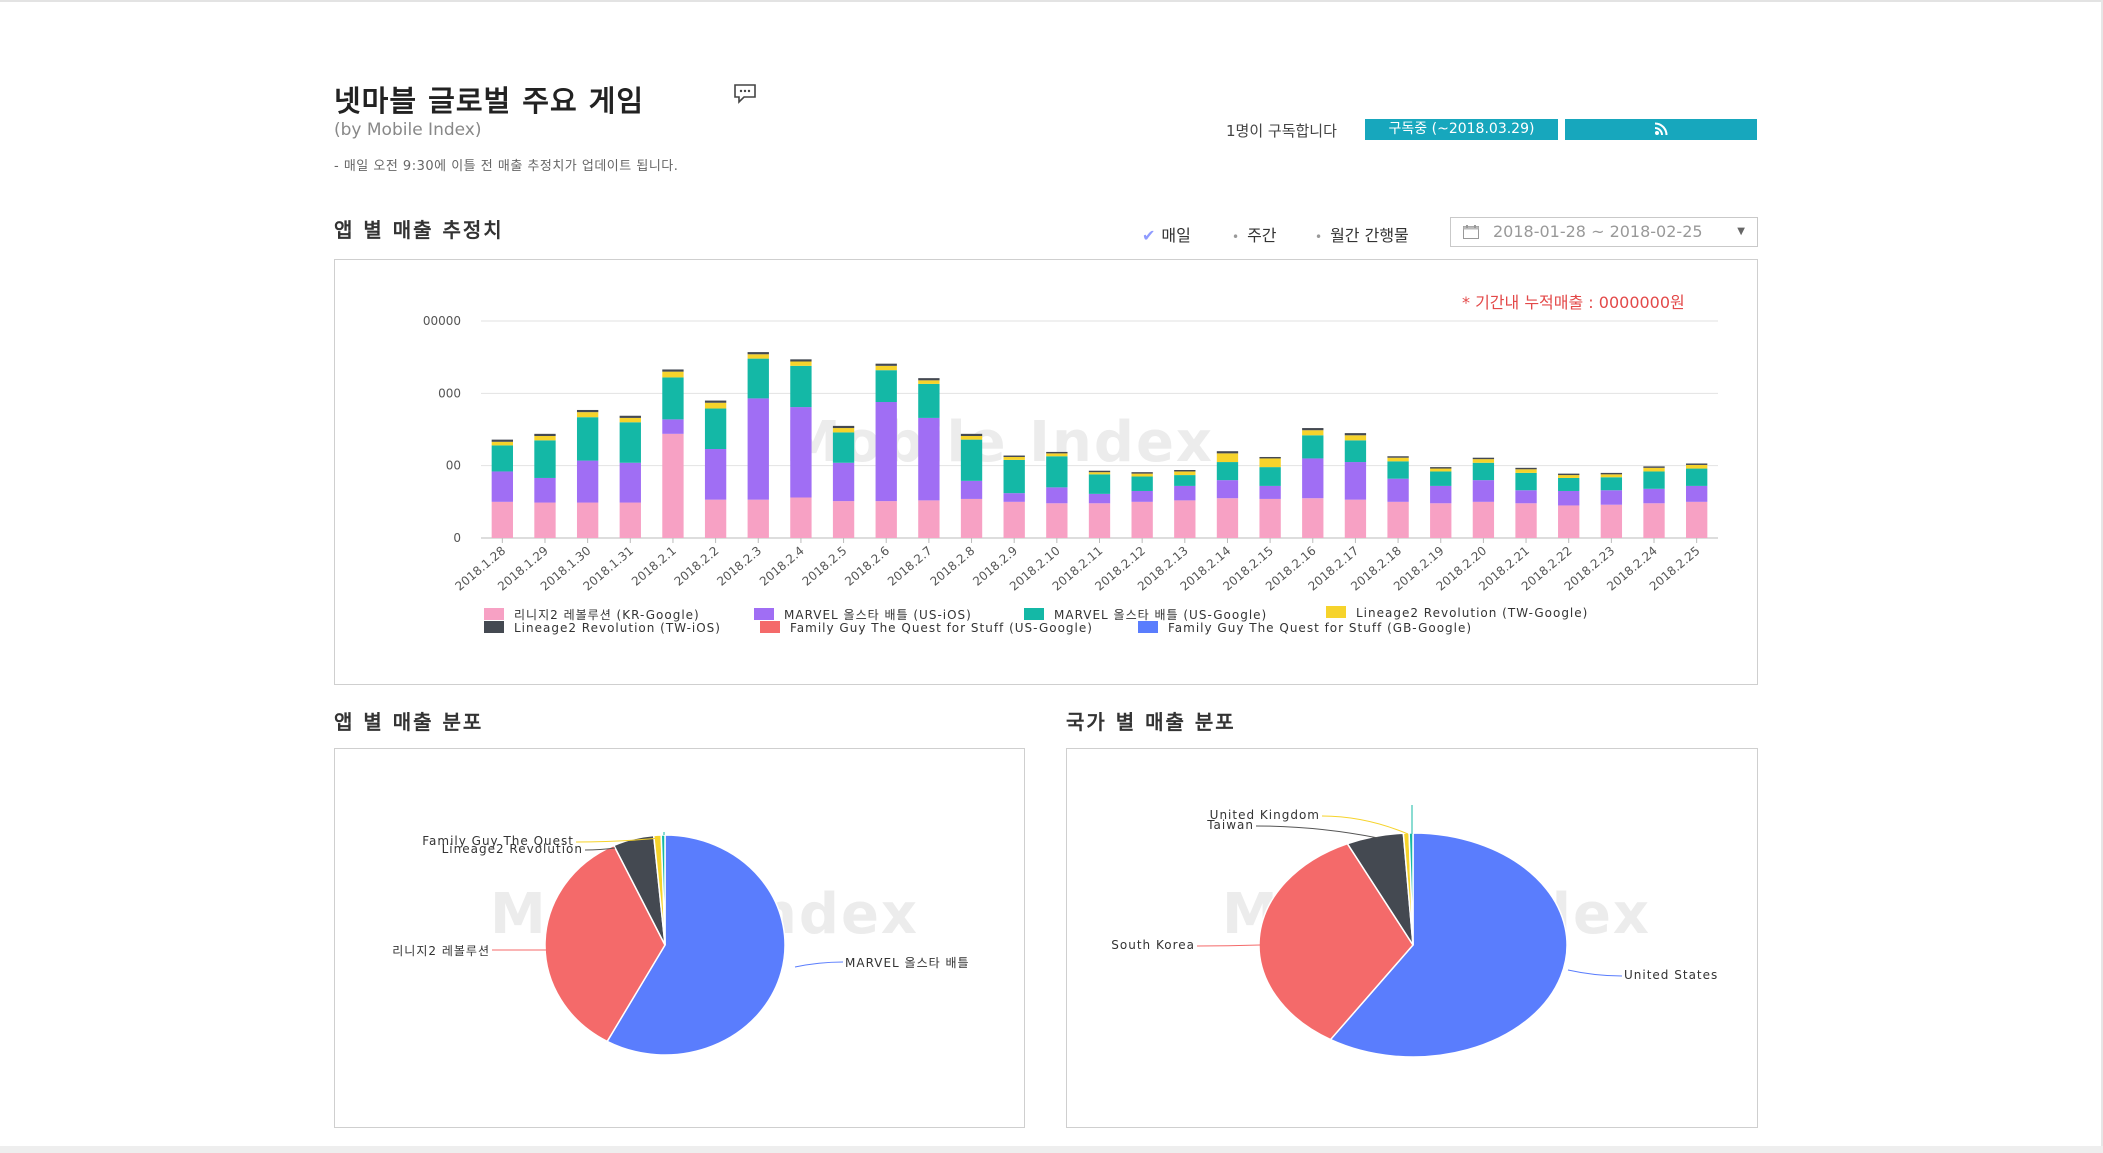  Describe the element at coordinates (512, 849) in the screenshot. I see `pie-slice-label: Lineage2 Revolution` at that location.